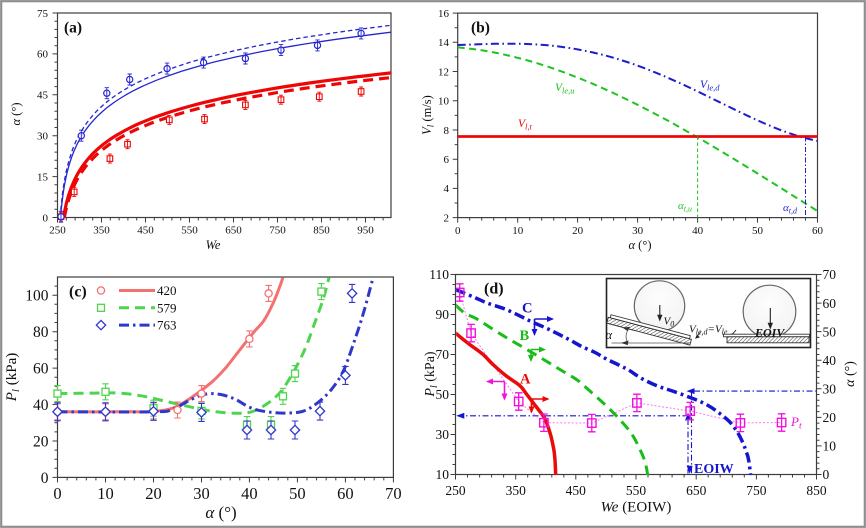 The image size is (866, 528). I want to click on svg-text: (a), so click(73, 28).